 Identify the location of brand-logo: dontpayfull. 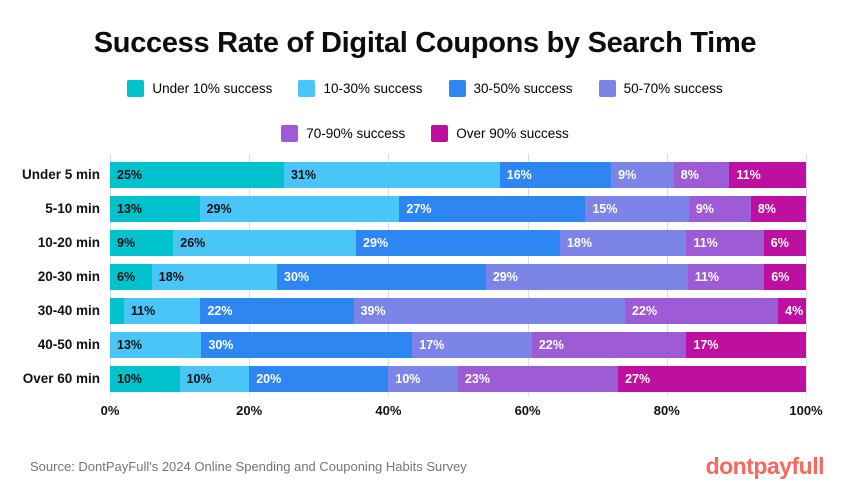
(765, 466).